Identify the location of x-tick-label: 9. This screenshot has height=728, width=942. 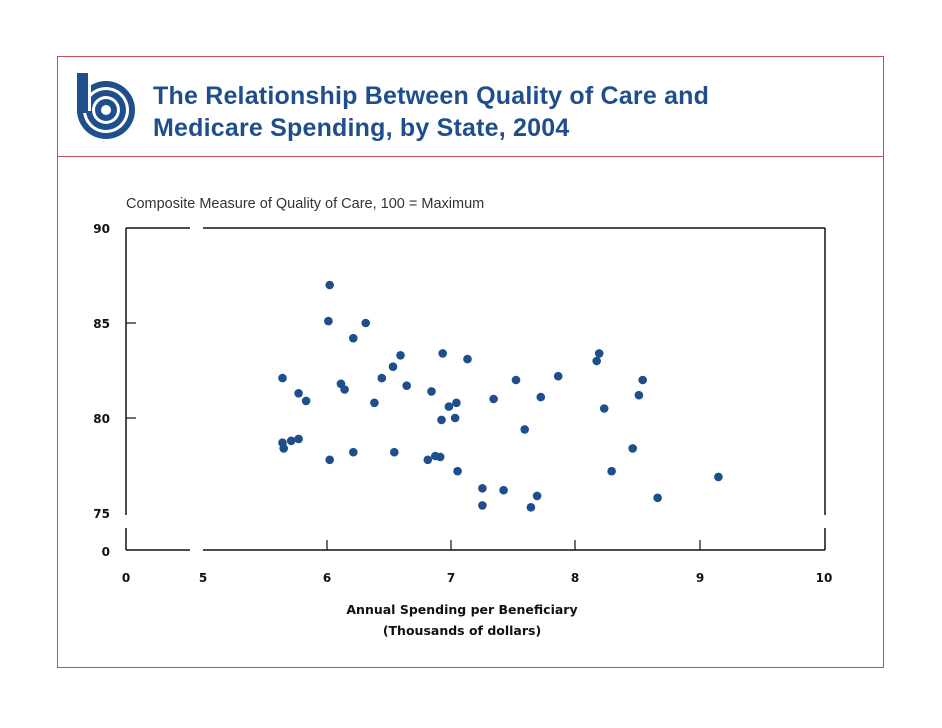
(700, 578).